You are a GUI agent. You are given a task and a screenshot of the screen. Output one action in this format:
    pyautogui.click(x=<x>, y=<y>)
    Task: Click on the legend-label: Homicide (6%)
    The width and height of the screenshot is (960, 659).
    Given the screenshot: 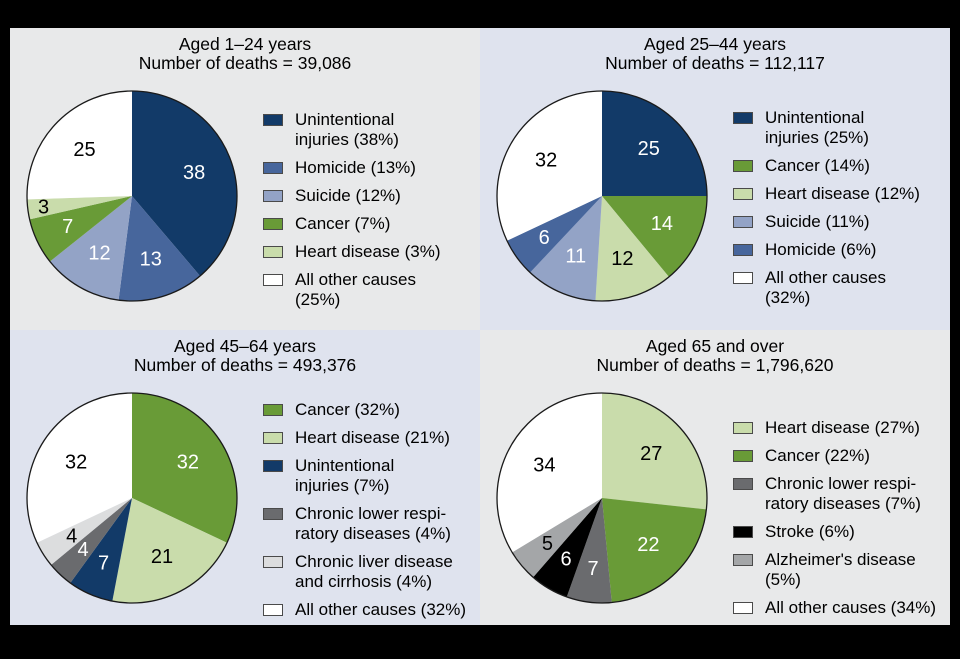 What is the action you would take?
    pyautogui.click(x=821, y=249)
    